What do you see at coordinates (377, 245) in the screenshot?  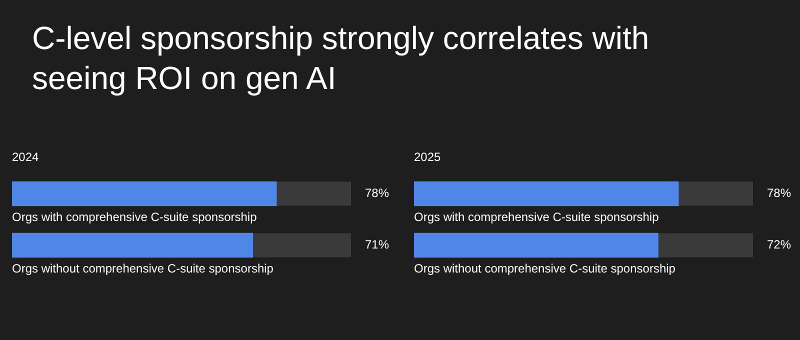 I see `data-label: 71%` at bounding box center [377, 245].